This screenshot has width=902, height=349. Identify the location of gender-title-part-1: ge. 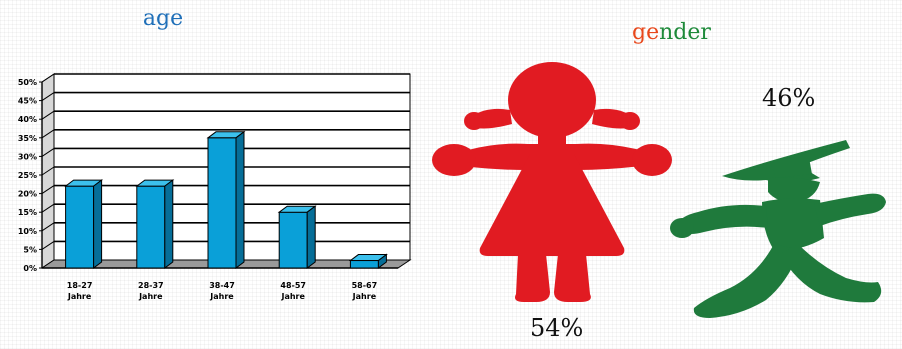
(646, 32).